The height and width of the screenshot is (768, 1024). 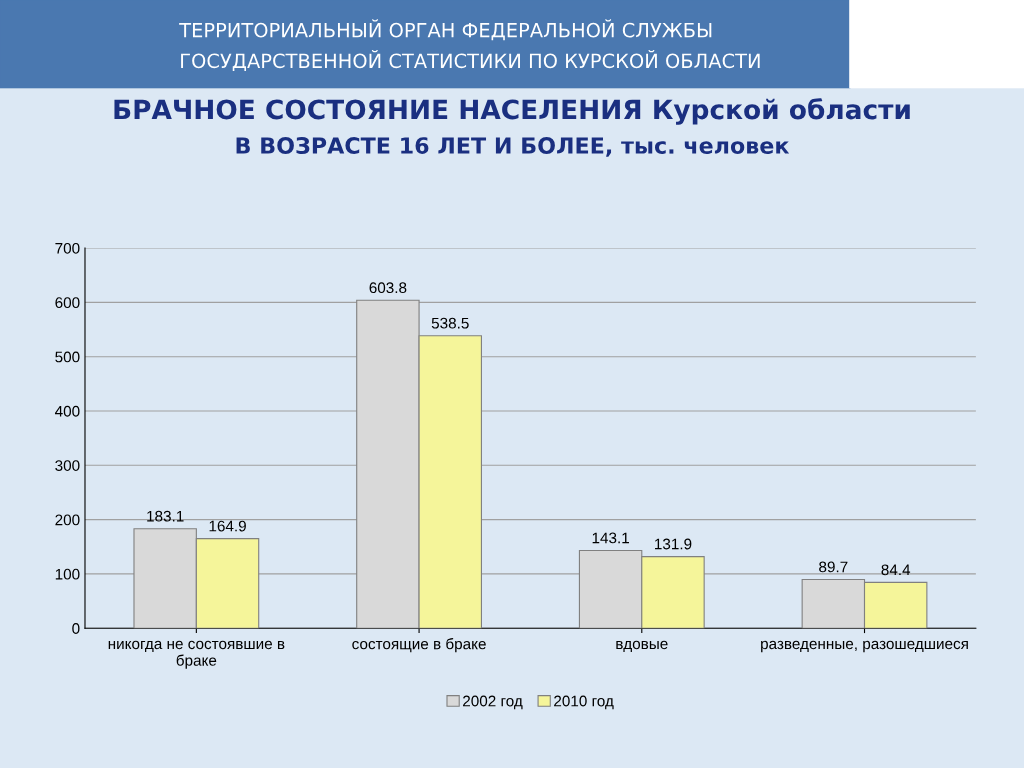 What do you see at coordinates (196, 654) in the screenshot?
I see `x-tick-label: никогда не состоявшие в браке` at bounding box center [196, 654].